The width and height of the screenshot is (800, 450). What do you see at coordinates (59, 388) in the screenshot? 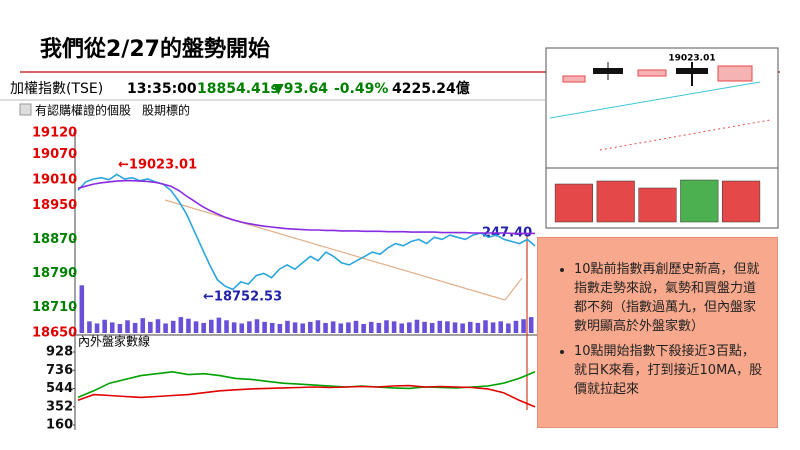
I see `y-tick-label: 544` at bounding box center [59, 388].